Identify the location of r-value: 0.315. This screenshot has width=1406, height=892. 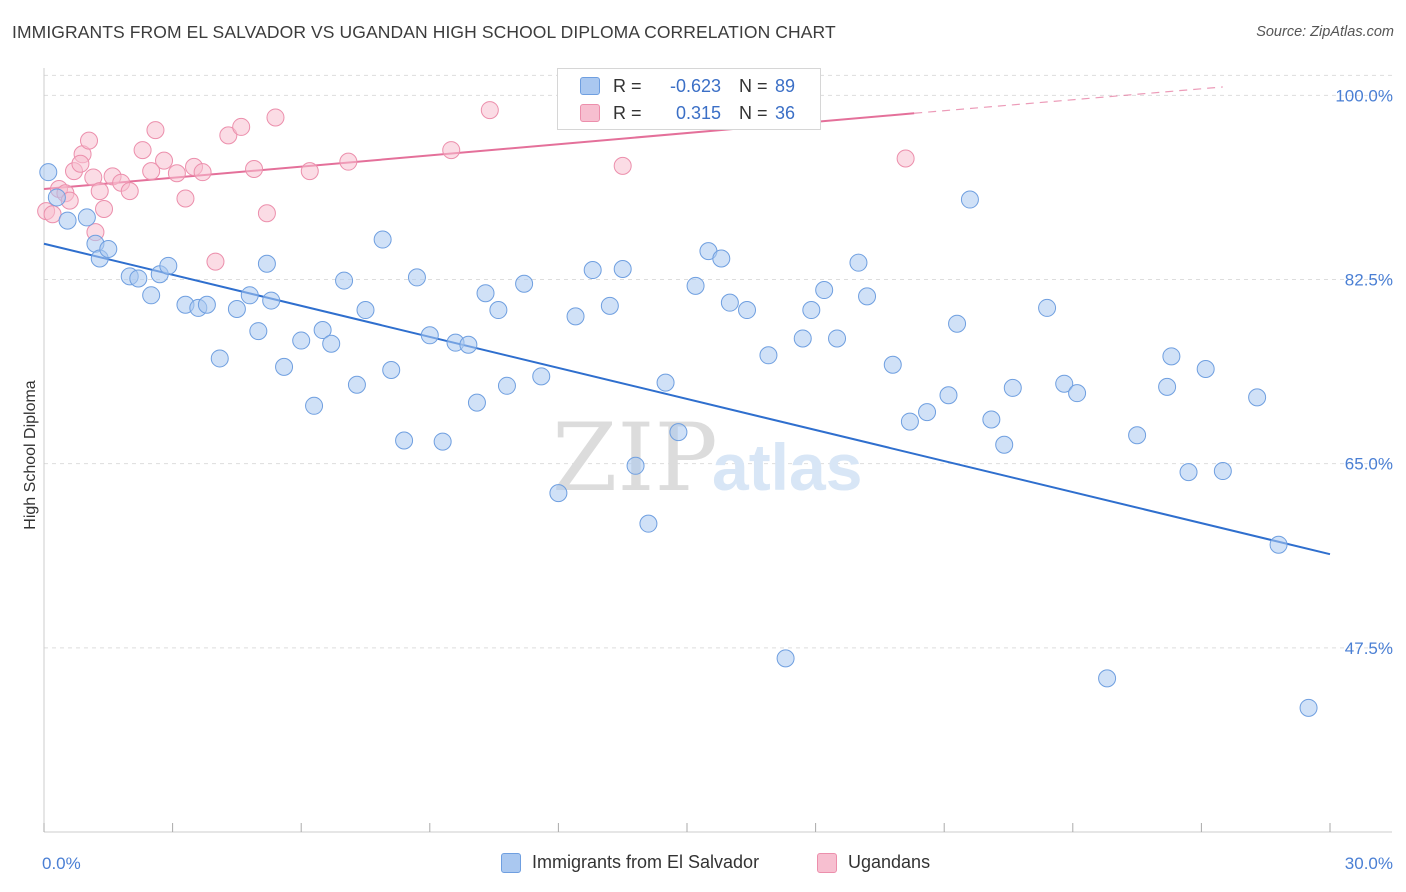
(698, 112).